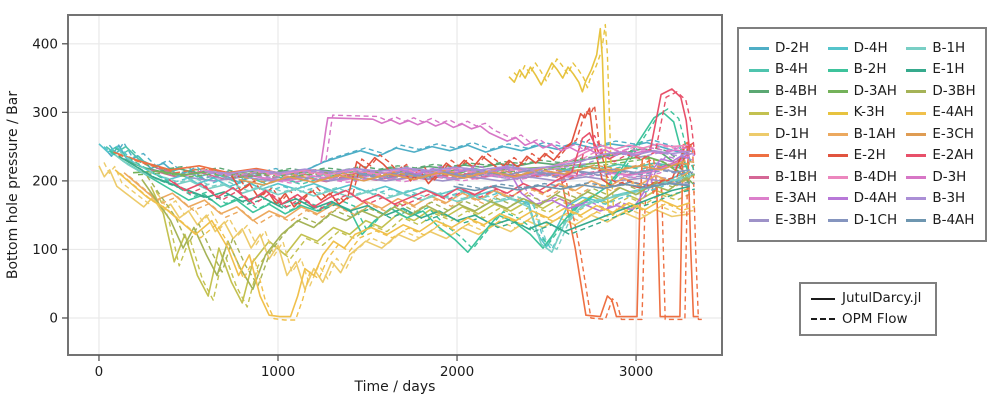  I want to click on series-dashed-D-3H, so click(510, 137).